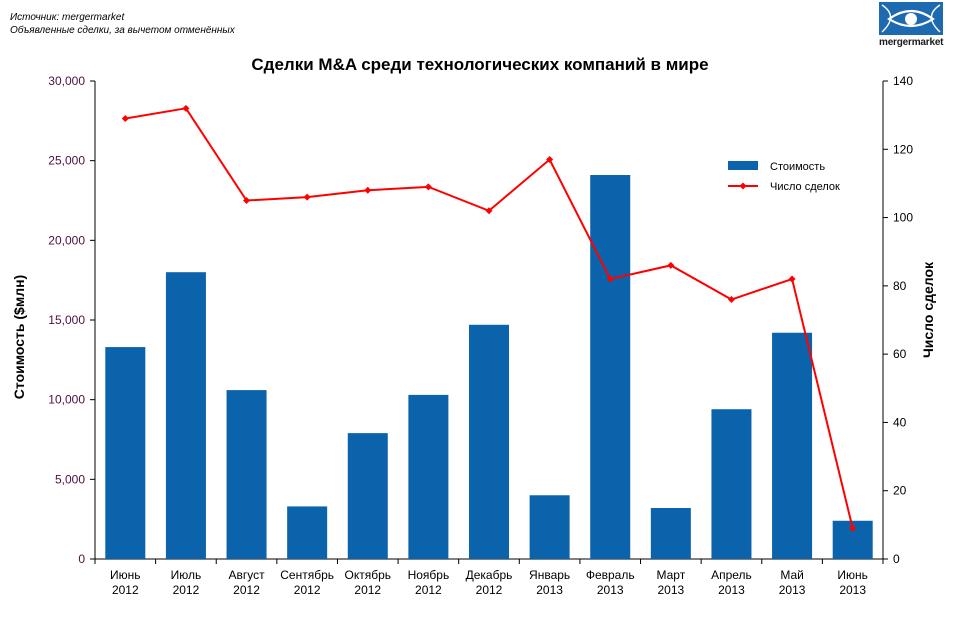  What do you see at coordinates (900, 354) in the screenshot?
I see `y-tick-label-right: 60` at bounding box center [900, 354].